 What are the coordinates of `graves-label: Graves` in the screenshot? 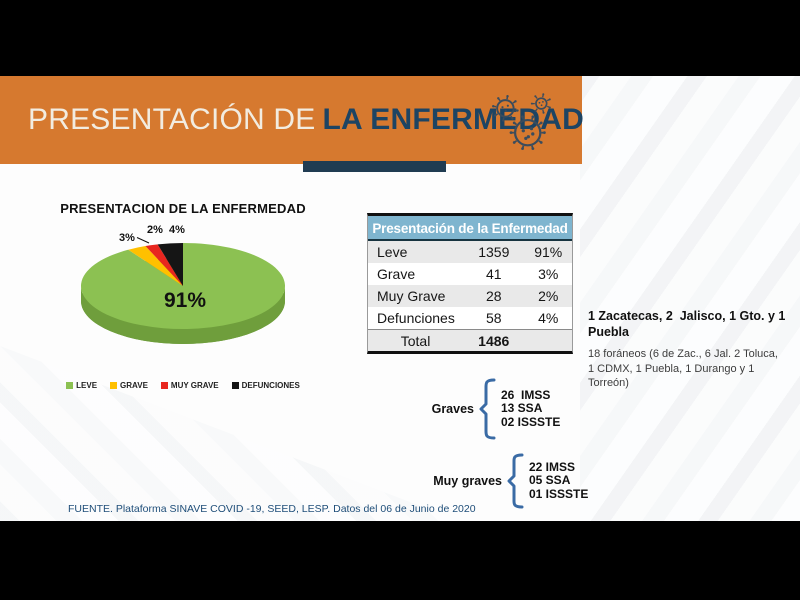 It's located at (452, 409).